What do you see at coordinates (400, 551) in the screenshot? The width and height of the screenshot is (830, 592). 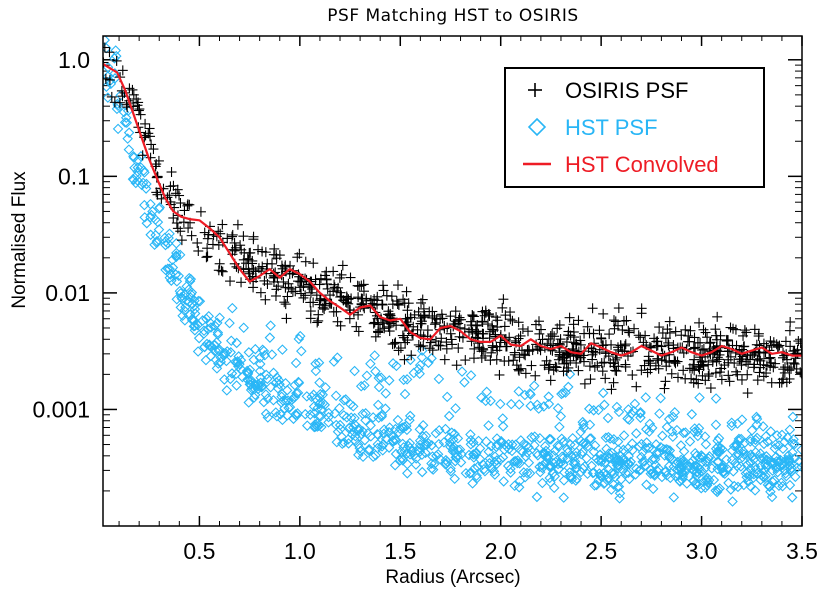 I see `x-tick-label: 1.5` at bounding box center [400, 551].